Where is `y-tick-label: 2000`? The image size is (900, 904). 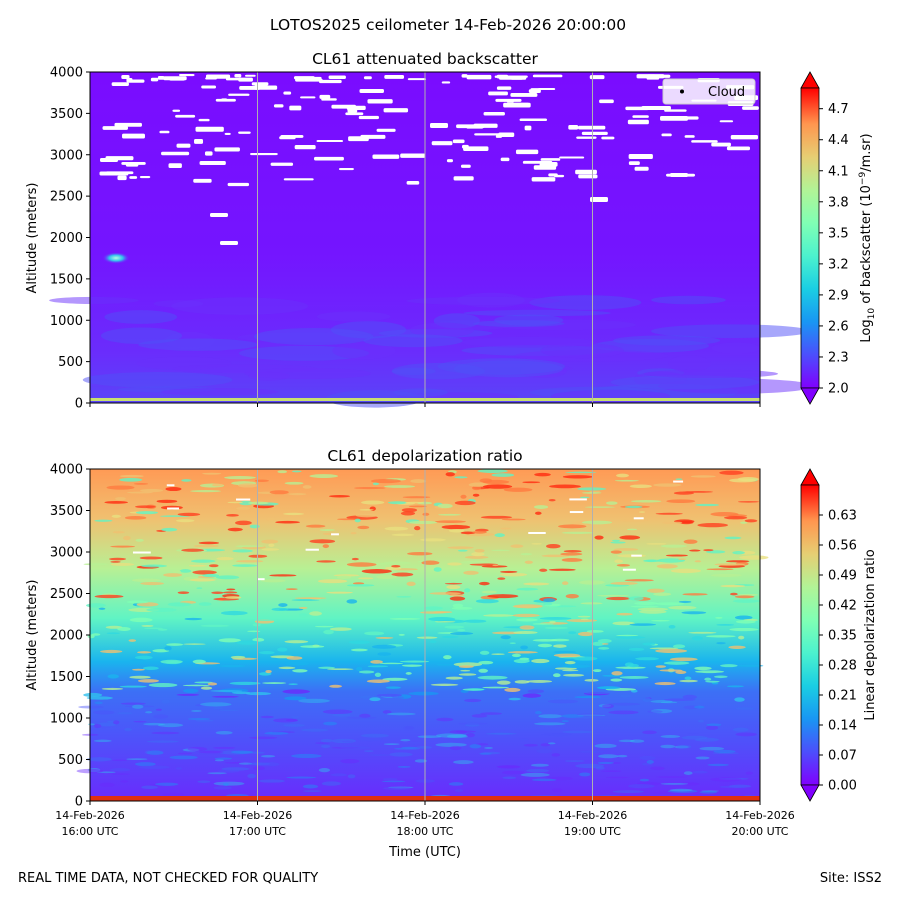
y-tick-label: 2000 is located at coordinates (66, 238).